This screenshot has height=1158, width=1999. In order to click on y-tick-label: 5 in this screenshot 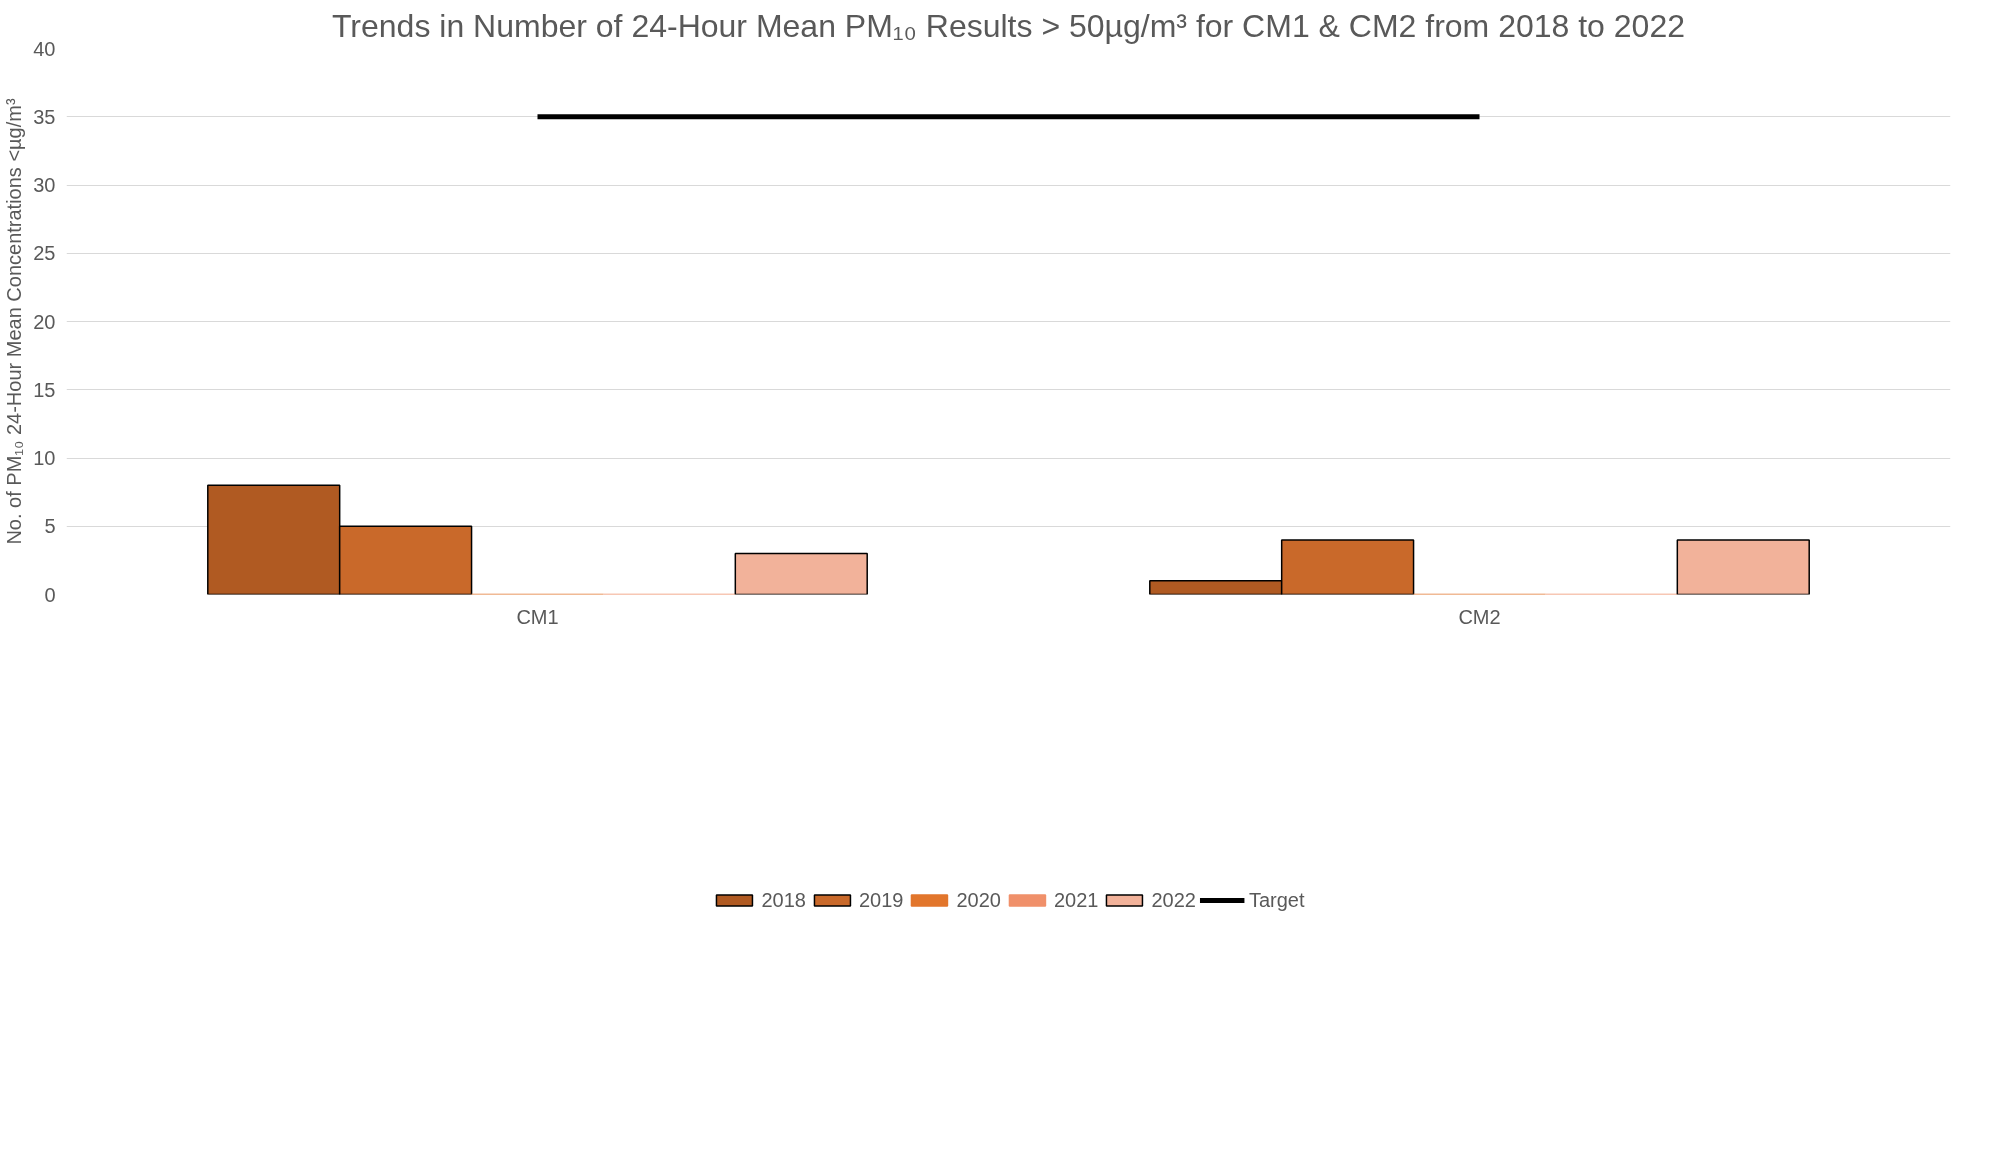, I will do `click(50, 526)`.